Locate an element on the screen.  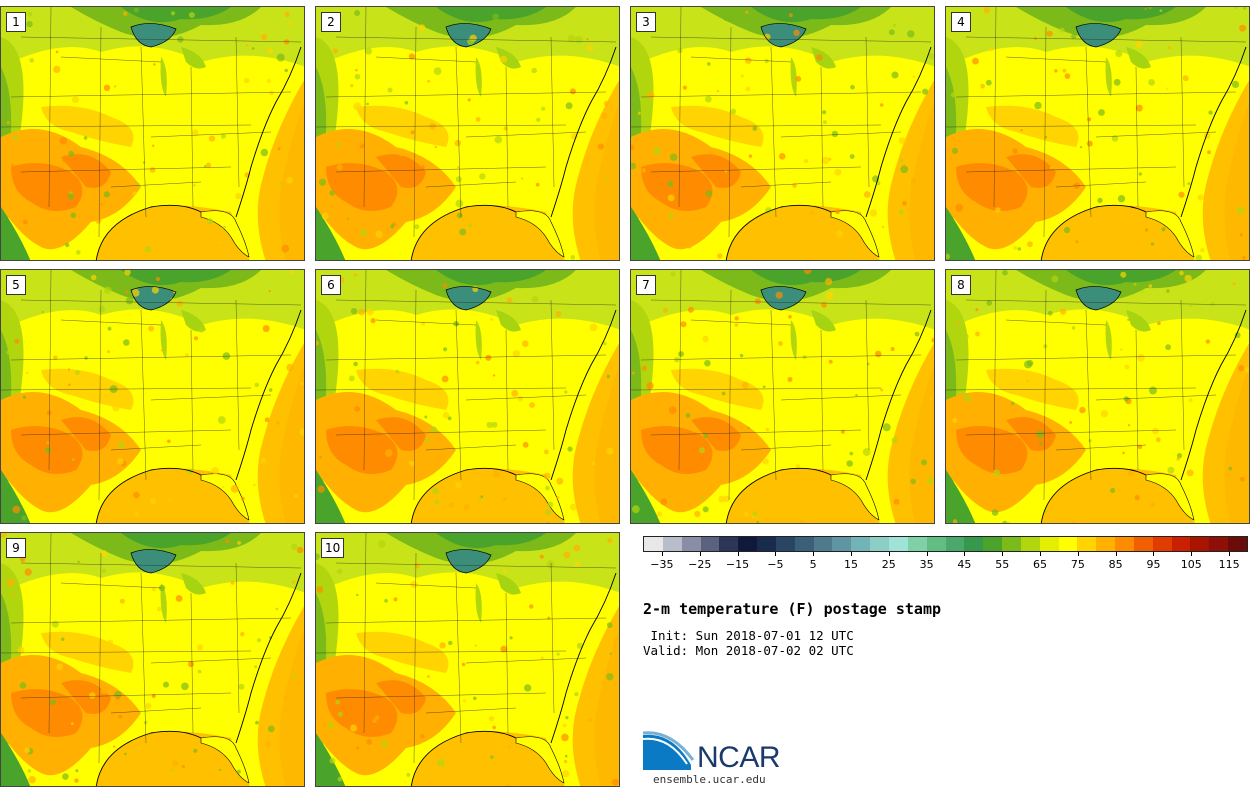
colorbar-tick-label: 65 is located at coordinates (1040, 564).